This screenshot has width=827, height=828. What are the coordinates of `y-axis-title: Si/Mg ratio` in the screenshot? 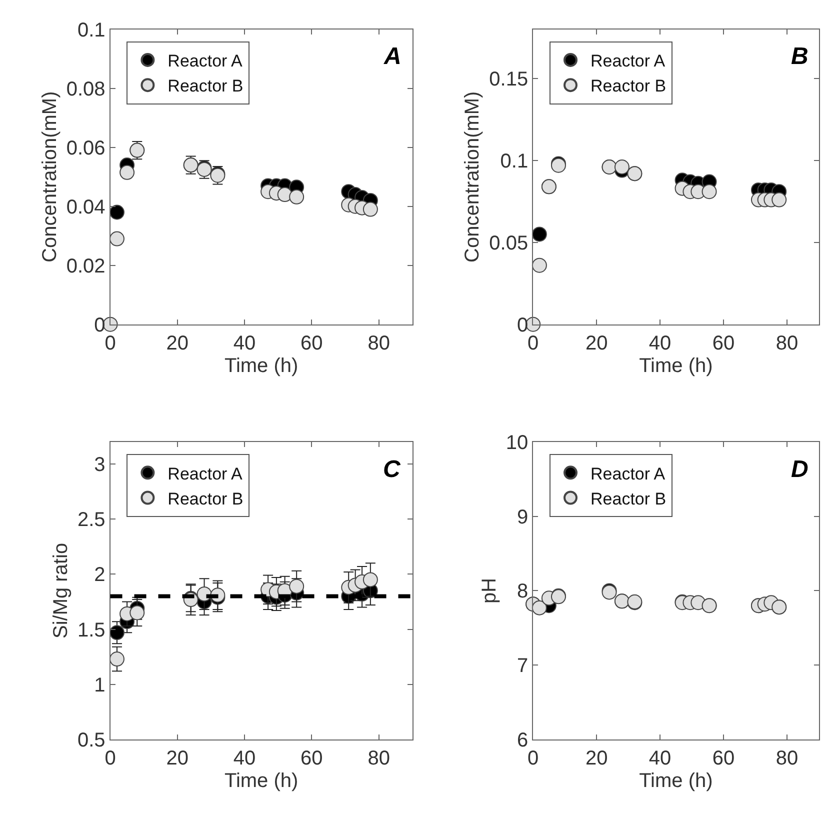 It's located at (61, 590).